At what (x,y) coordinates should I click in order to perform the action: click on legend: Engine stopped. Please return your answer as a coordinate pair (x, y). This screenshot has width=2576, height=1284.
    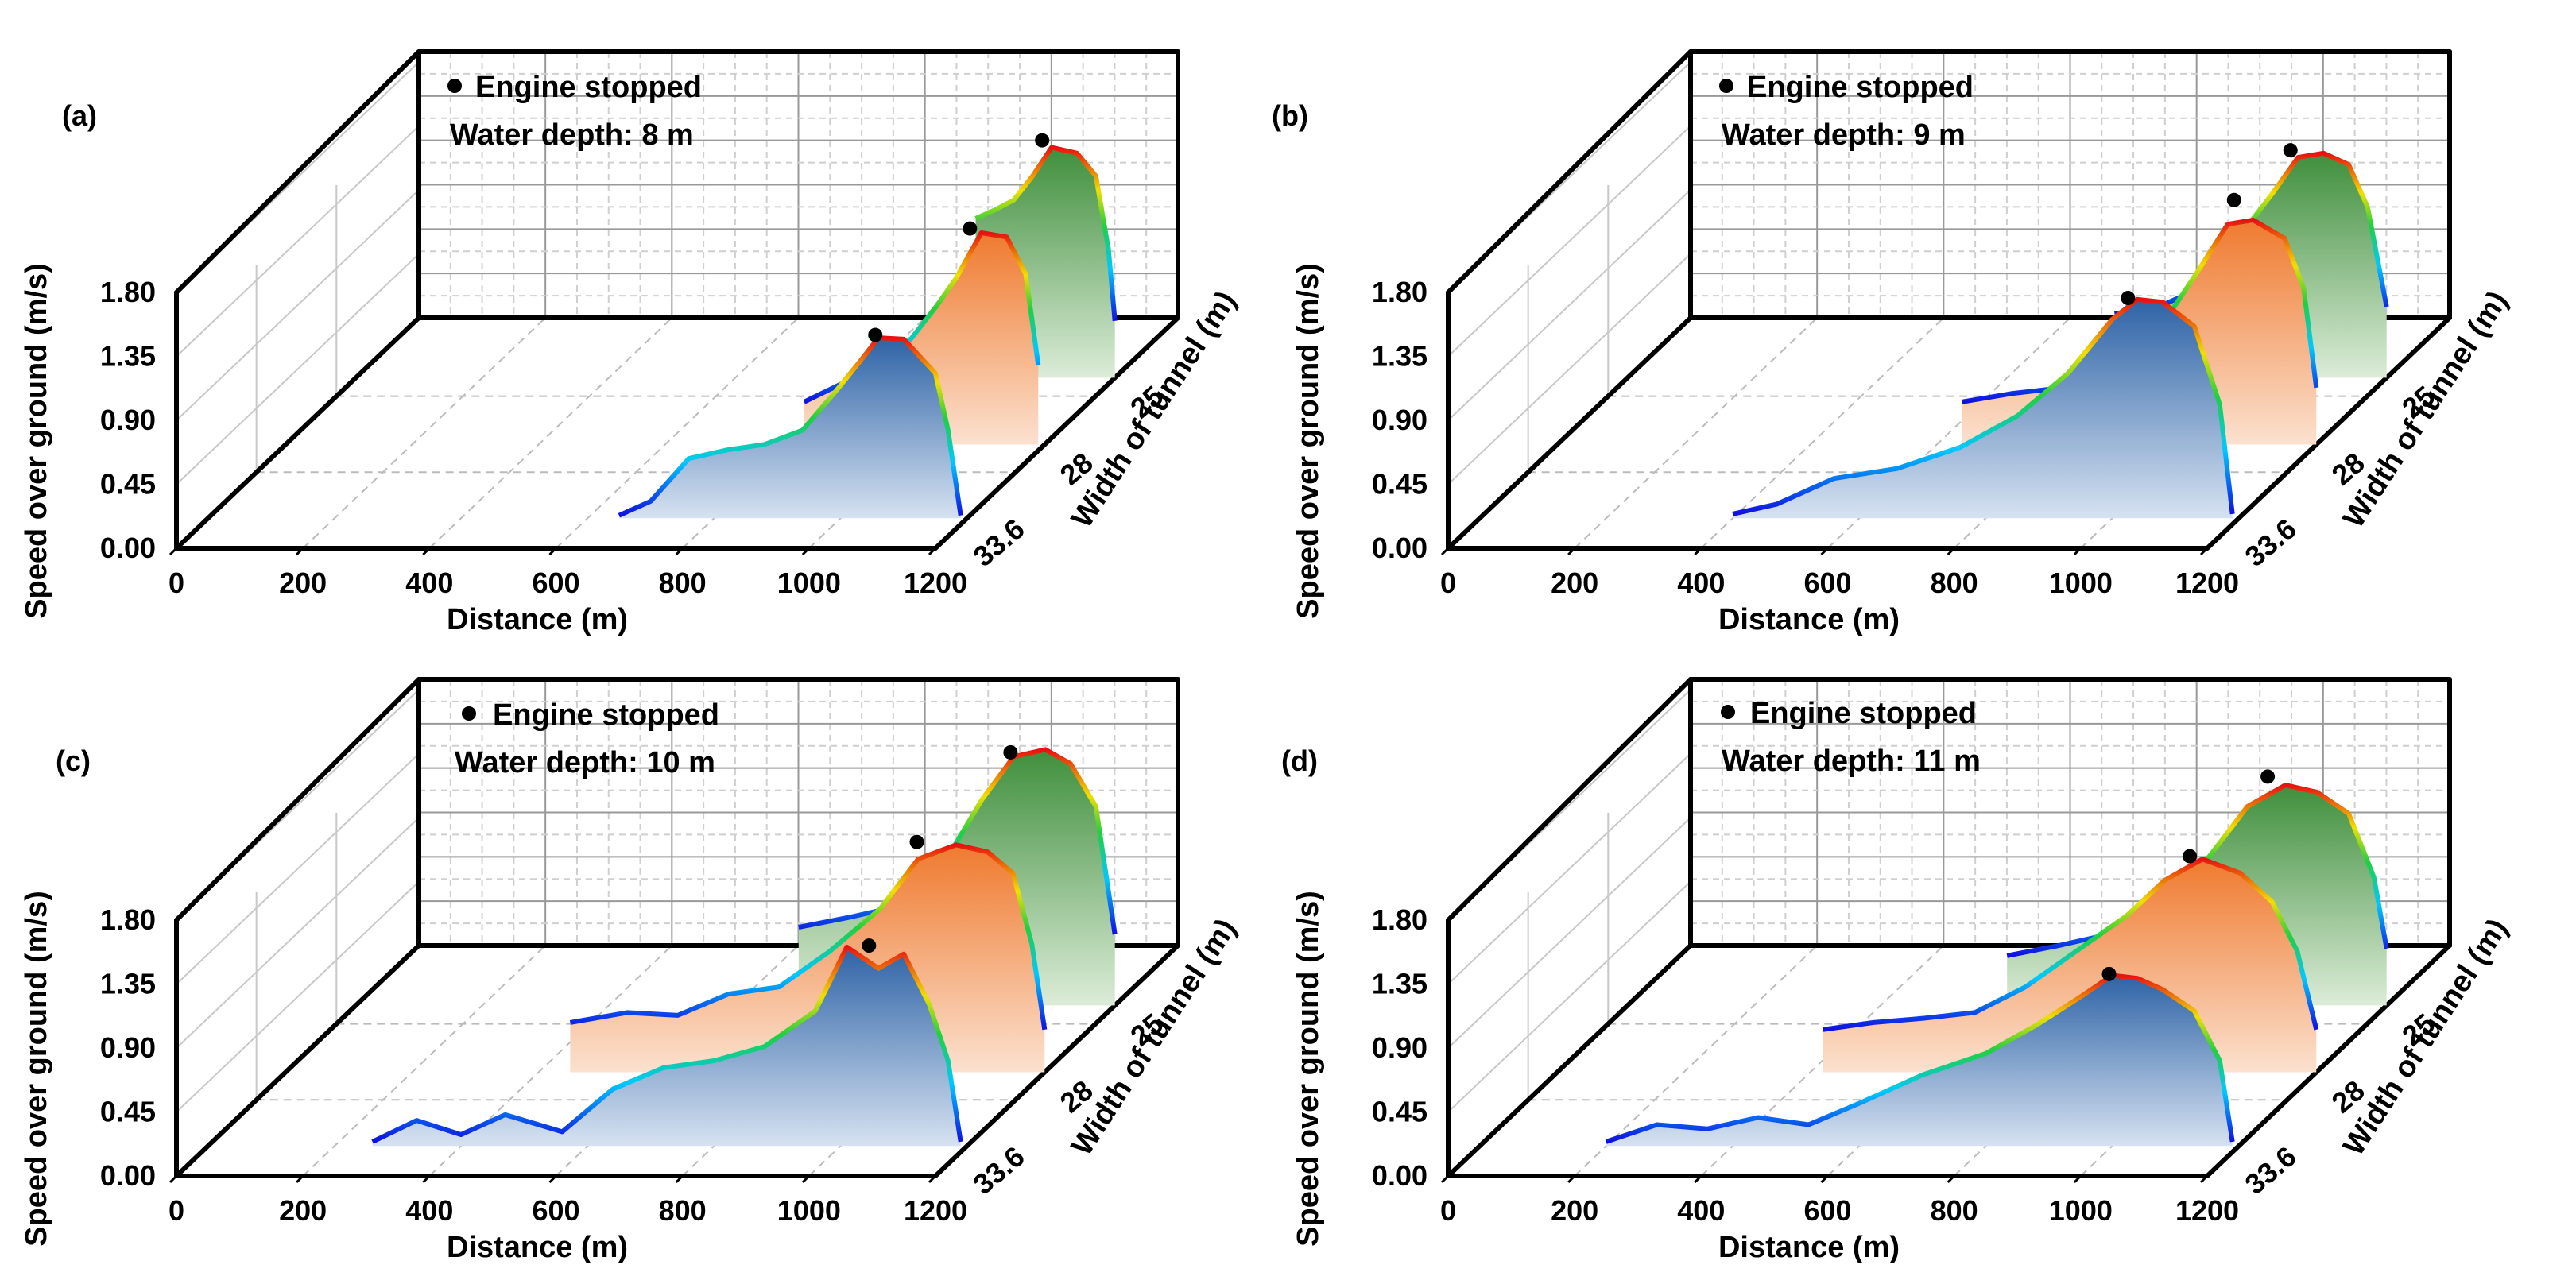
    Looking at the image, I should click on (1846, 87).